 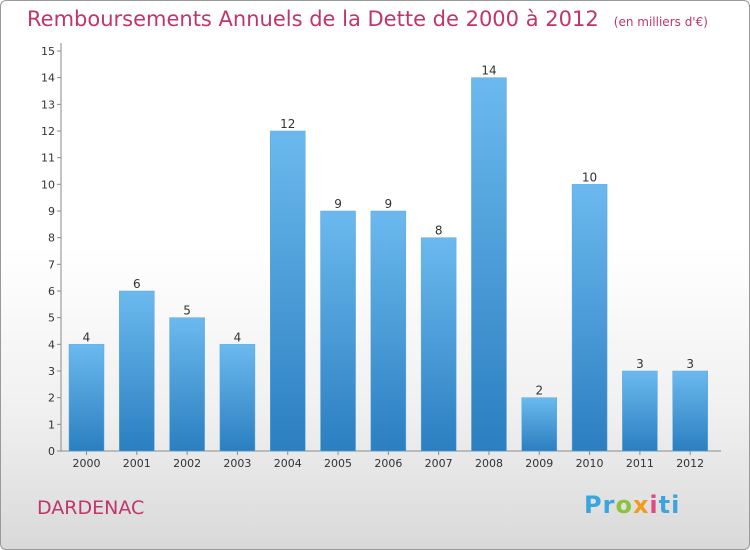 I want to click on y-tick-label: 14, so click(x=48, y=78).